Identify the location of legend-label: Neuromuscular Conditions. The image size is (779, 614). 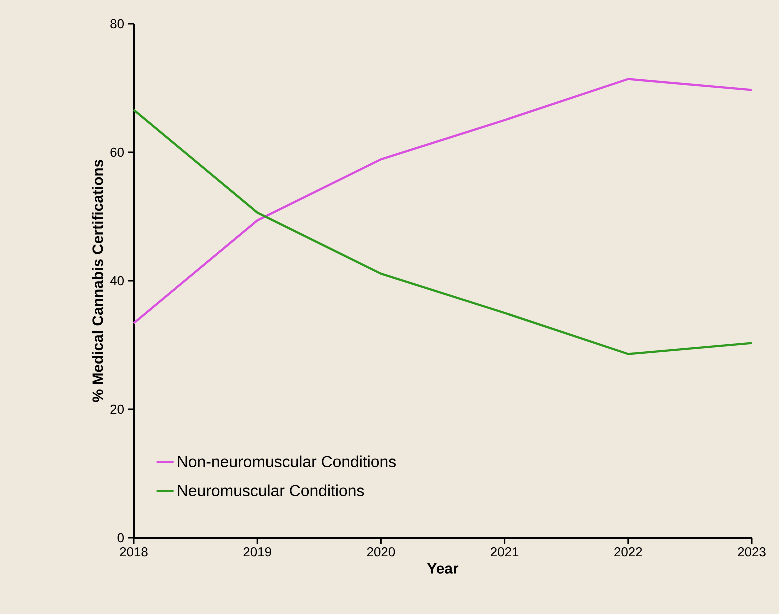
(271, 490).